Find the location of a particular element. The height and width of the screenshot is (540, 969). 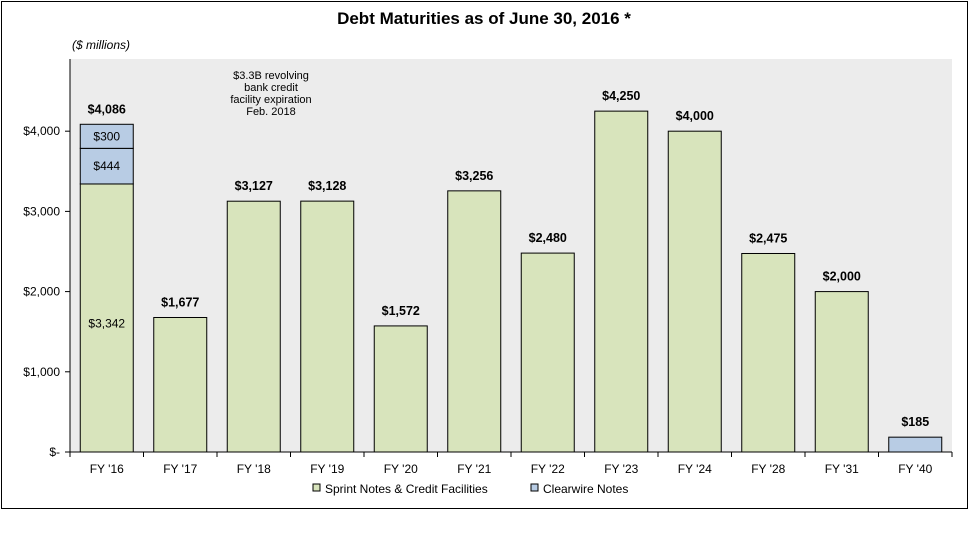

x-tick-label: FY '19 is located at coordinates (327, 469).